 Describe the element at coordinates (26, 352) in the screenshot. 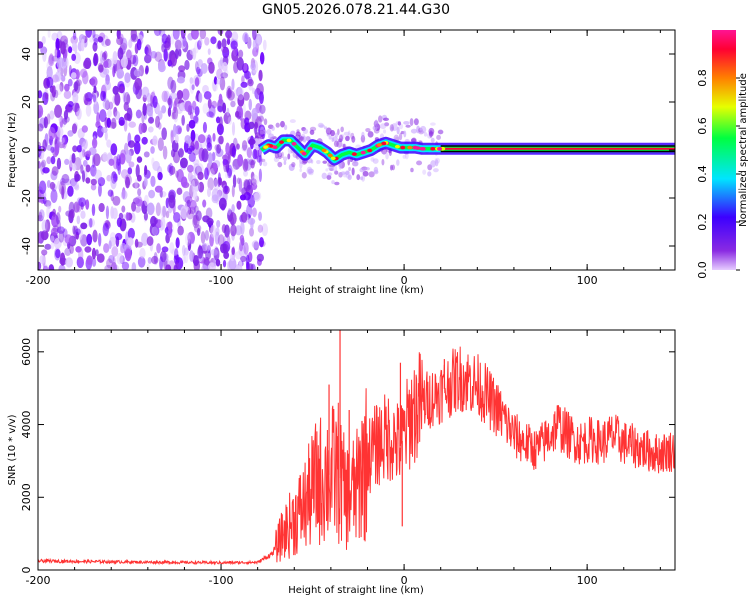

I see `snr-y-tick-label: 6000` at that location.